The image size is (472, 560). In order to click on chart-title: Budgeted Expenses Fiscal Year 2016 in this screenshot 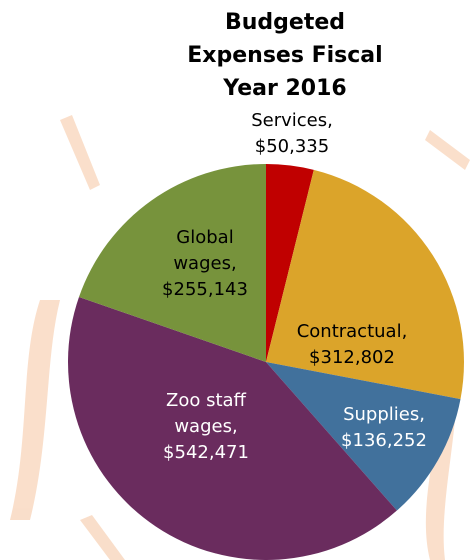, I will do `click(285, 55)`.